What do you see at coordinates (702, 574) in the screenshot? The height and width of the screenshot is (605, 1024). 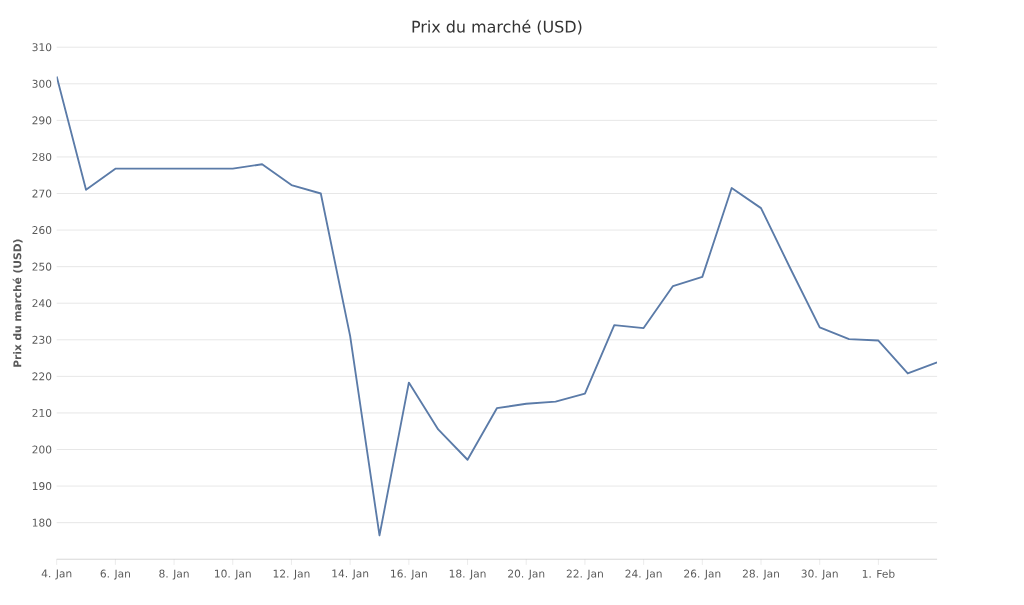 I see `x-tick-label: 26. Jan` at bounding box center [702, 574].